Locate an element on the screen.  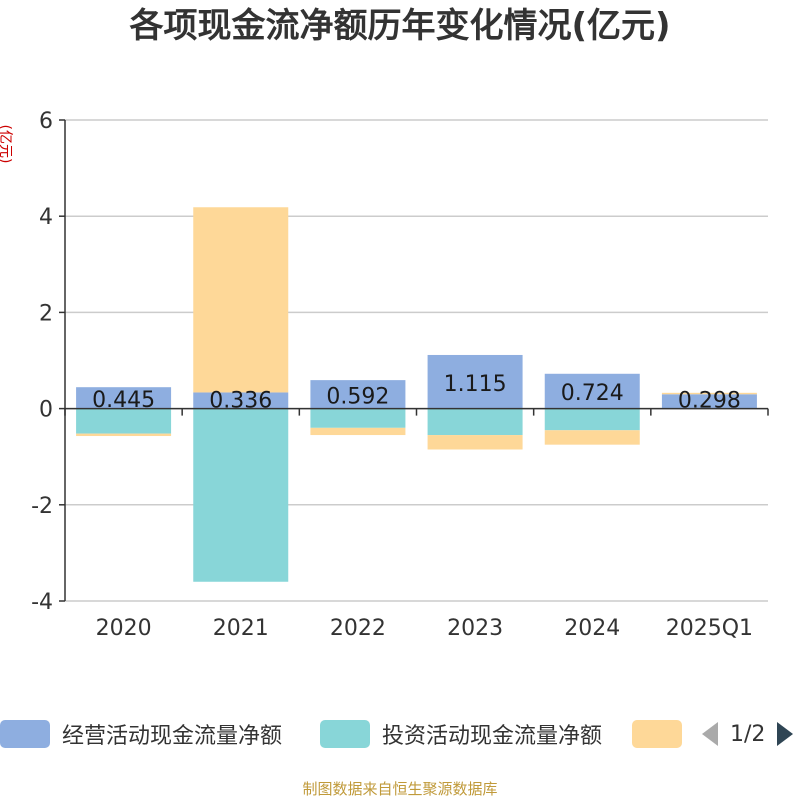
data-label-2023: 1.115 is located at coordinates (475, 384).